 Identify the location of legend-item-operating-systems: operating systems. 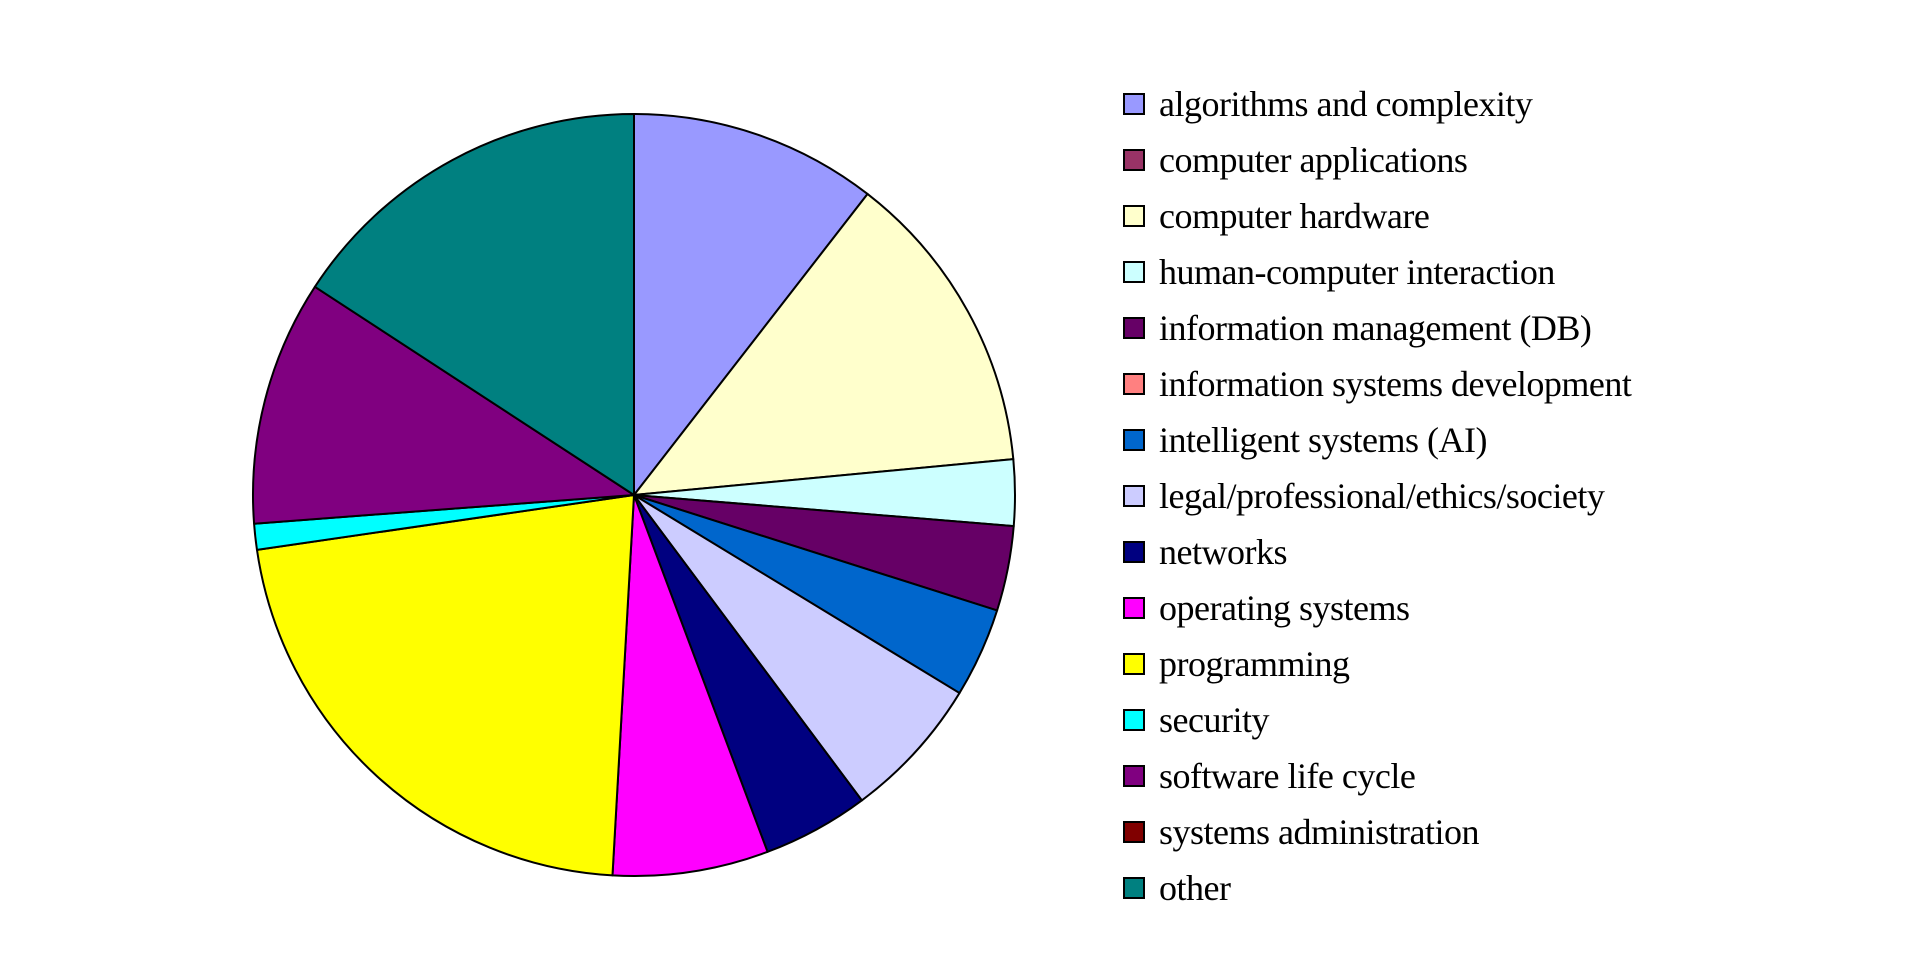
(1377, 608).